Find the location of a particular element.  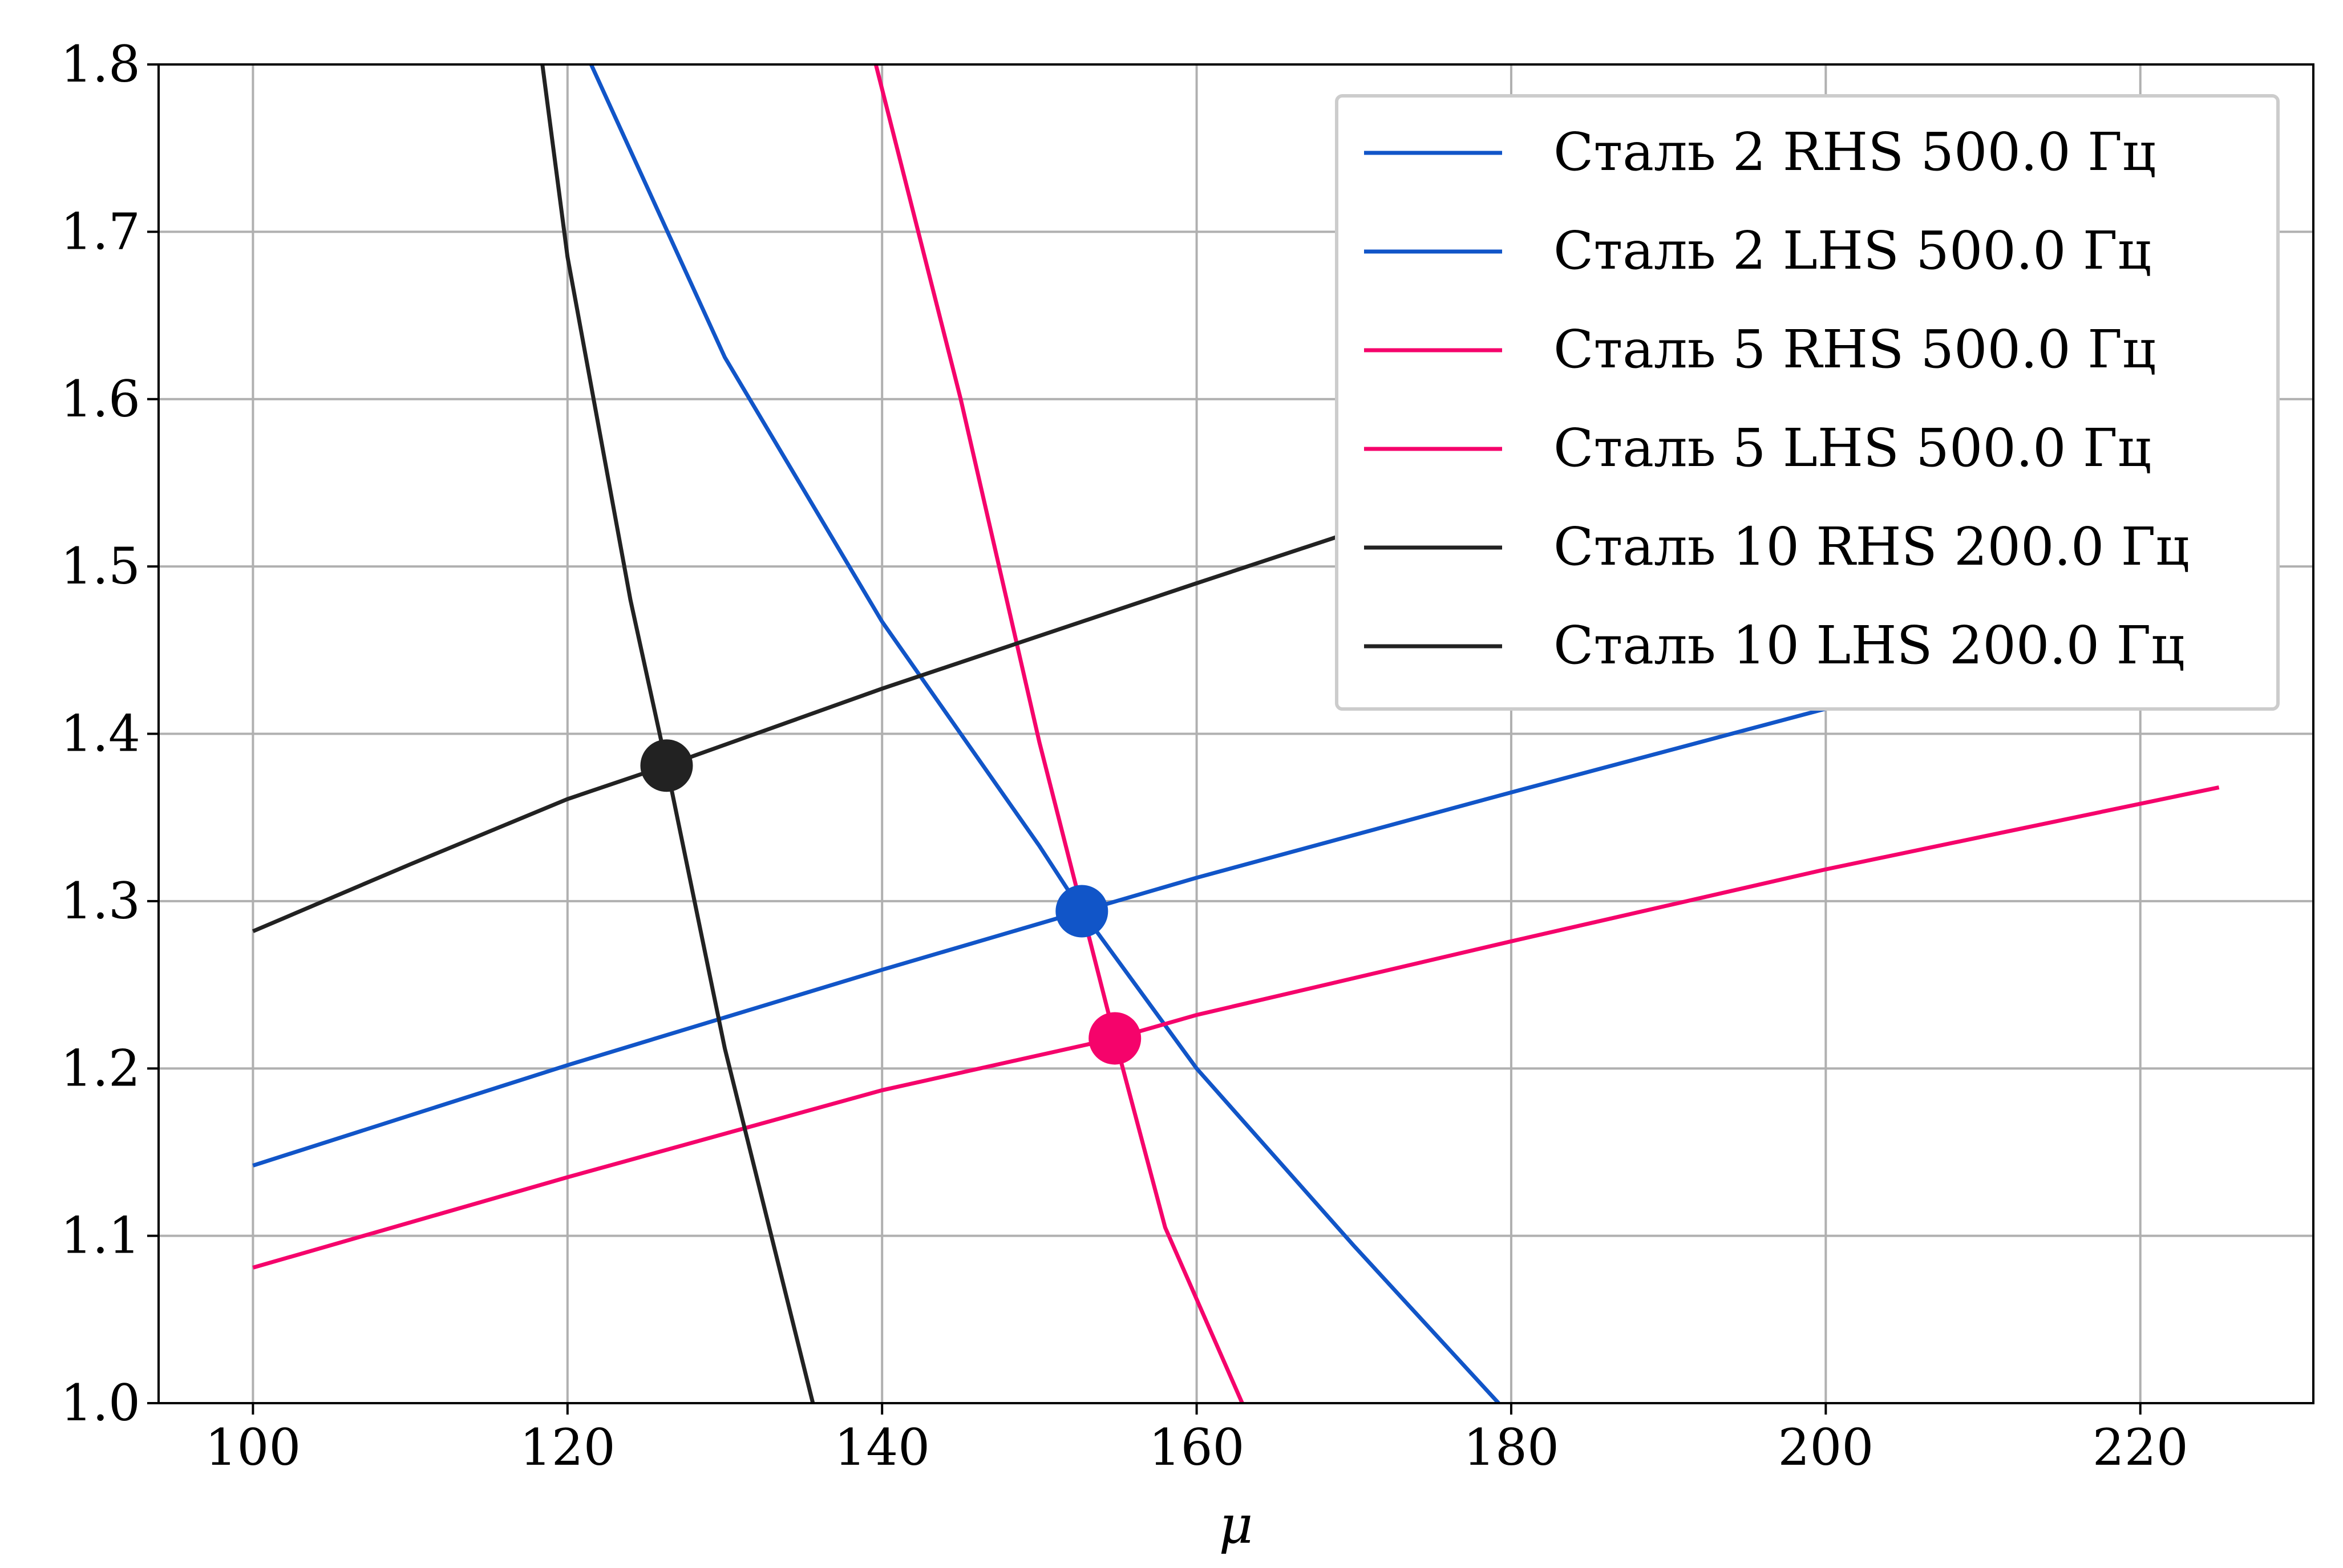

y-tick-label: 1.6 is located at coordinates (100, 399).